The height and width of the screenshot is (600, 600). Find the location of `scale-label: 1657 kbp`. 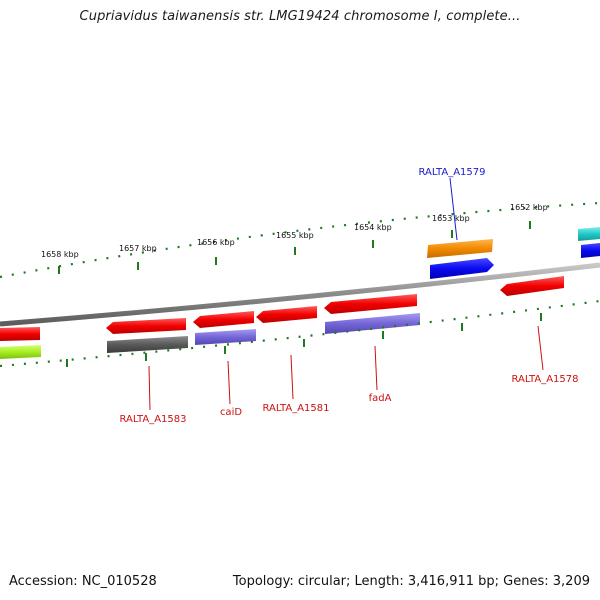

scale-label: 1657 kbp is located at coordinates (138, 248).